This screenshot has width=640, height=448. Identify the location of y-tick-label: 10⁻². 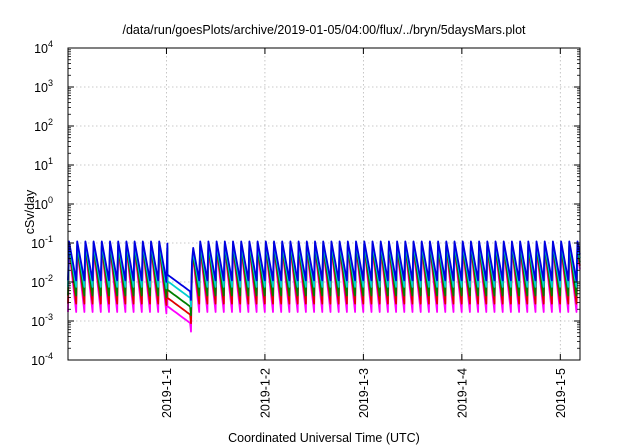
(42, 281).